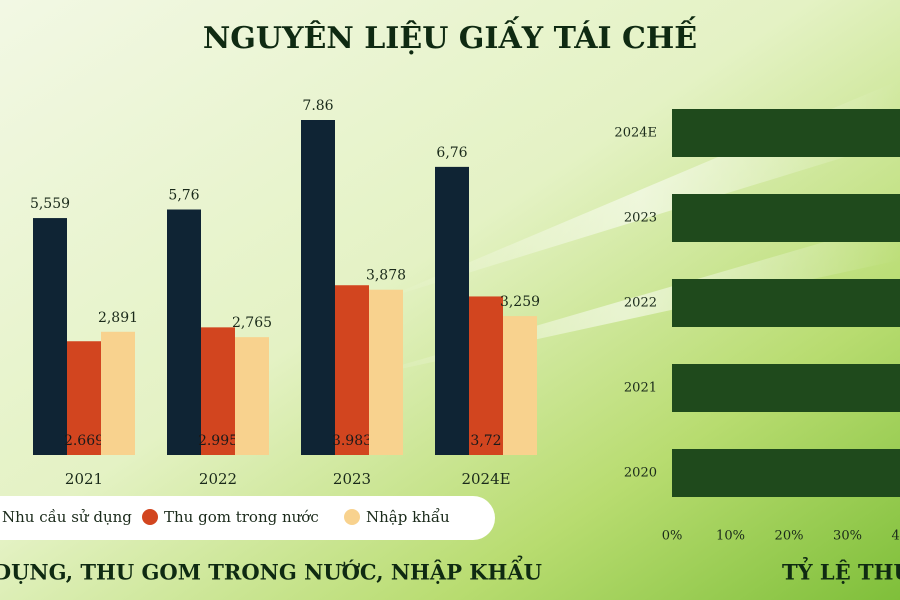 This screenshot has height=600, width=900. Describe the element at coordinates (635, 133) in the screenshot. I see `y-tick-label: 2024E` at that location.